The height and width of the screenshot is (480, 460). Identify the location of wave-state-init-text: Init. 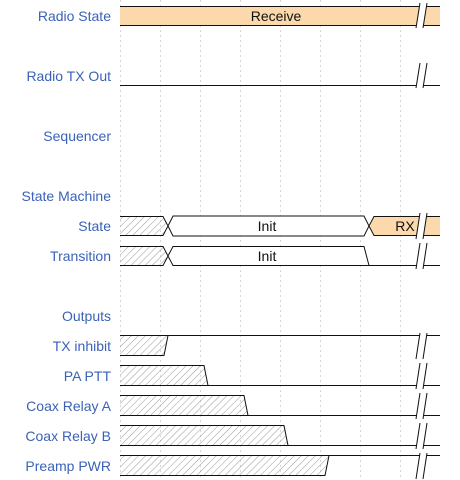
(267, 226).